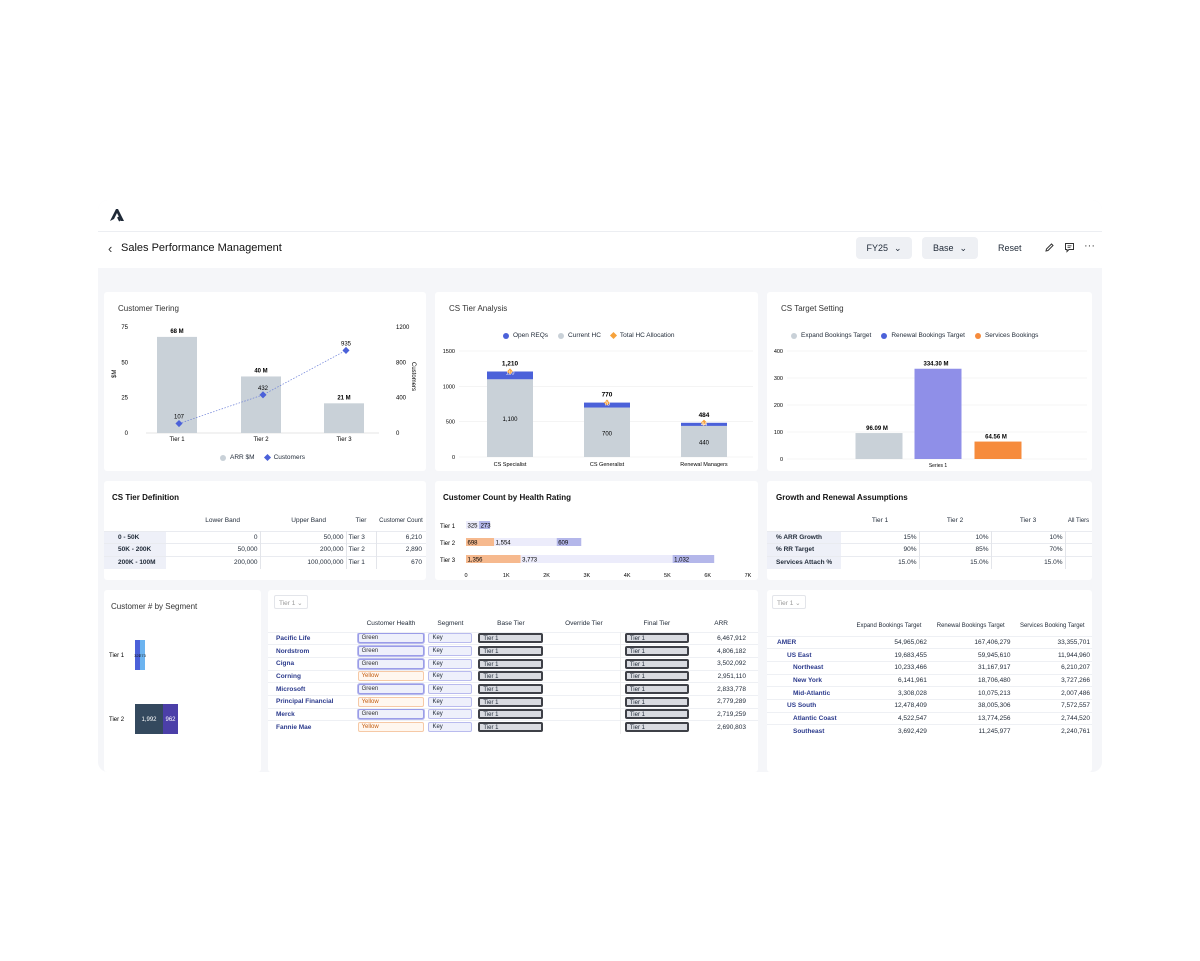 This screenshot has width=1200, height=961. I want to click on table-cell: 11,944,960, so click(1052, 655).